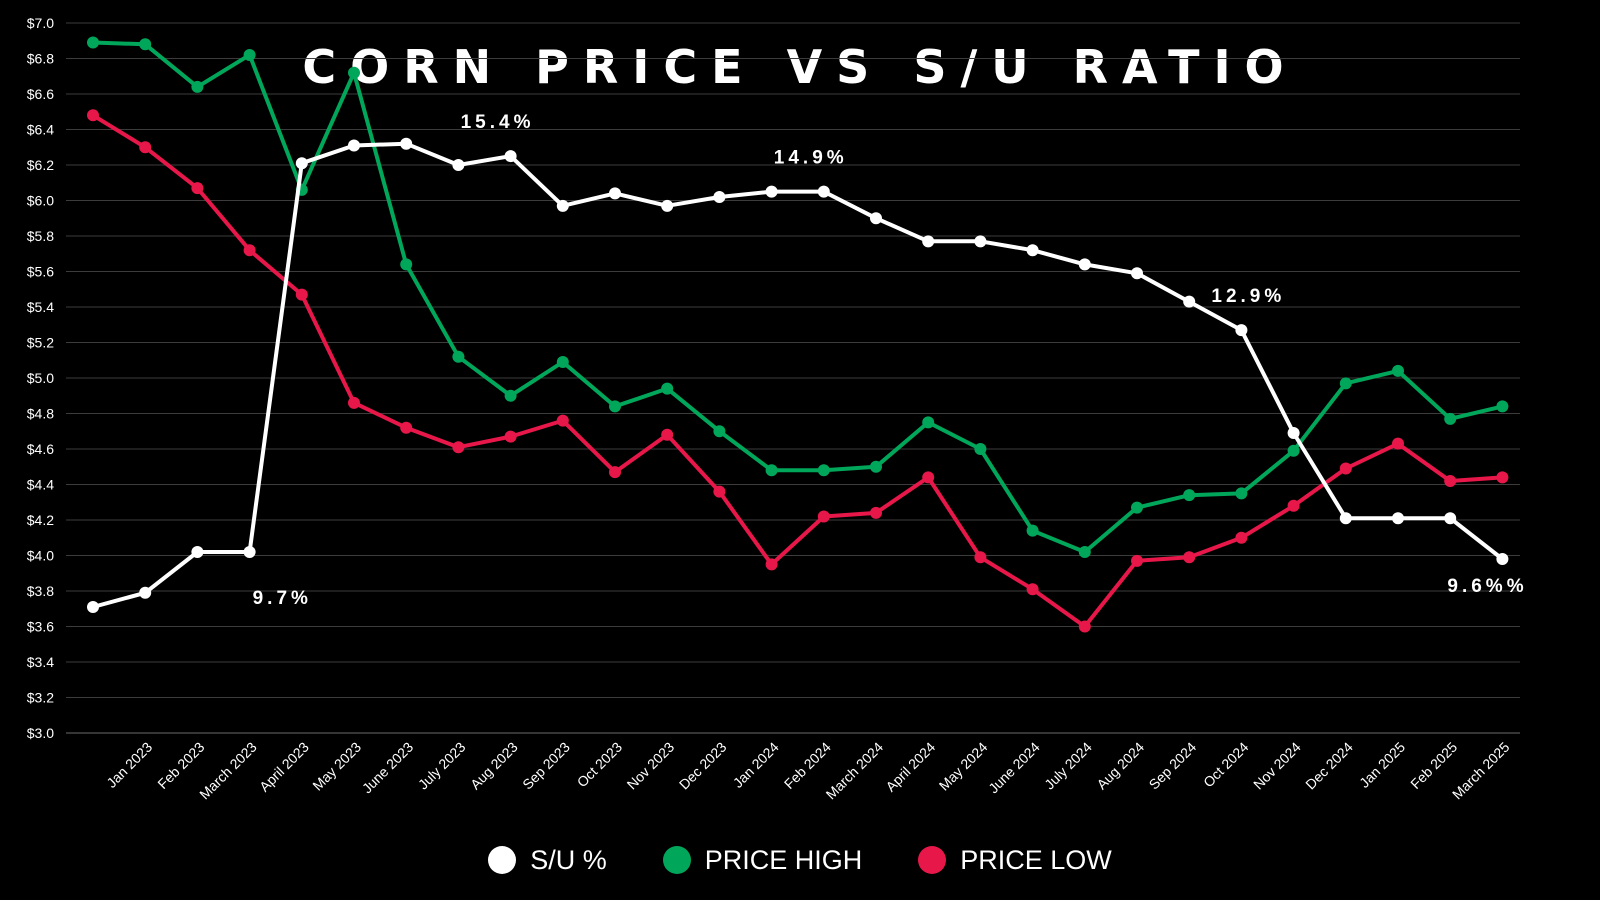 This screenshot has width=1600, height=900. I want to click on x-tick-label: Jan 2025, so click(1382, 765).